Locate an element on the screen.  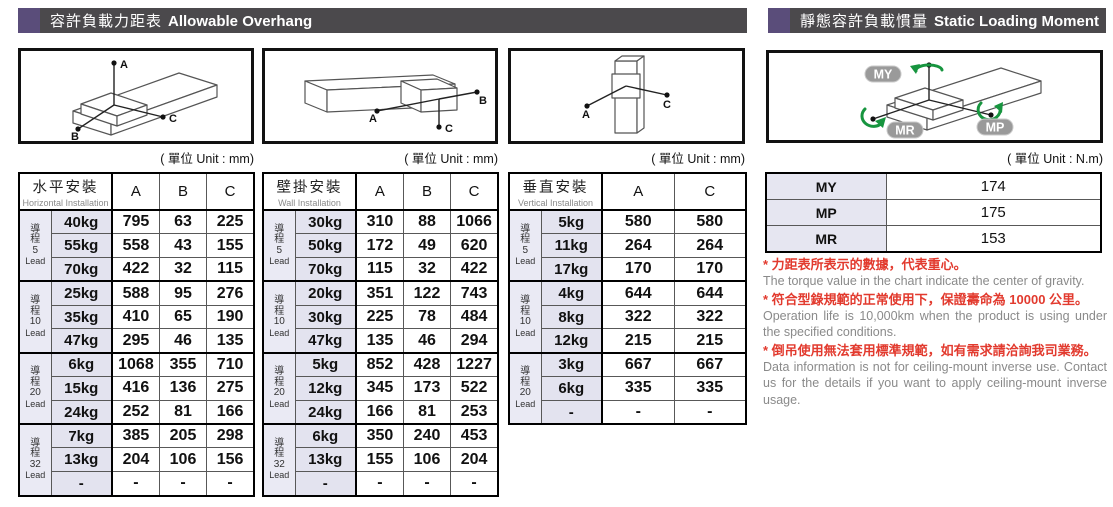
moment-value: 153 is located at coordinates (993, 239).